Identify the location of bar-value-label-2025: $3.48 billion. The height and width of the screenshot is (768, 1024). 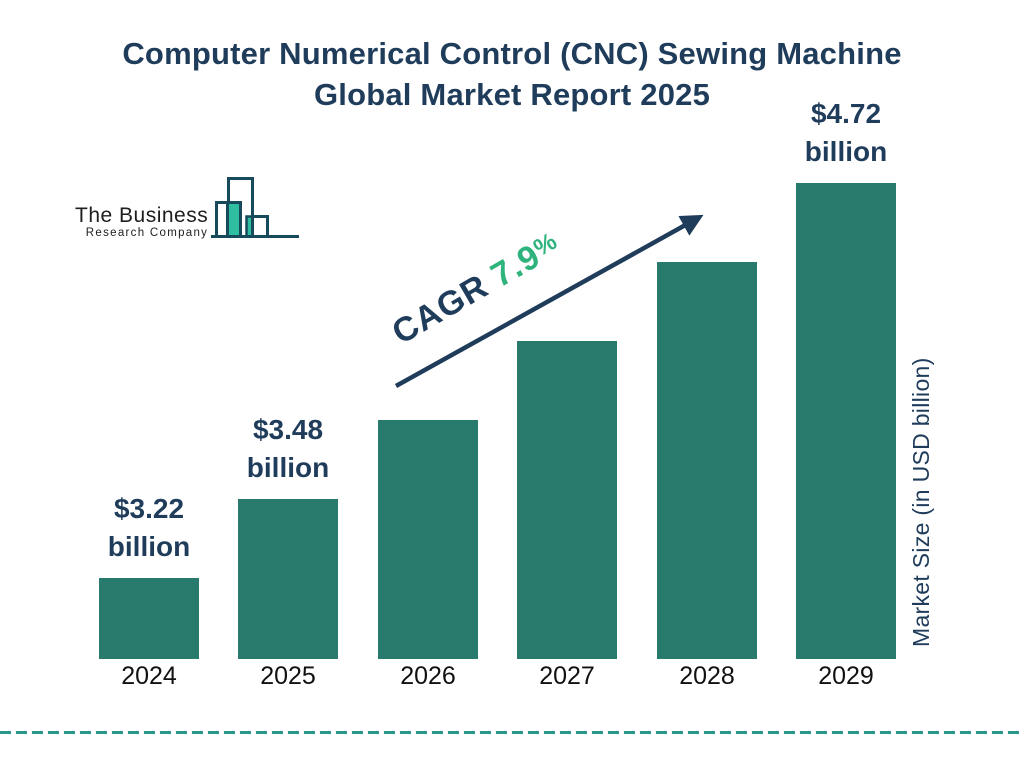
(288, 449).